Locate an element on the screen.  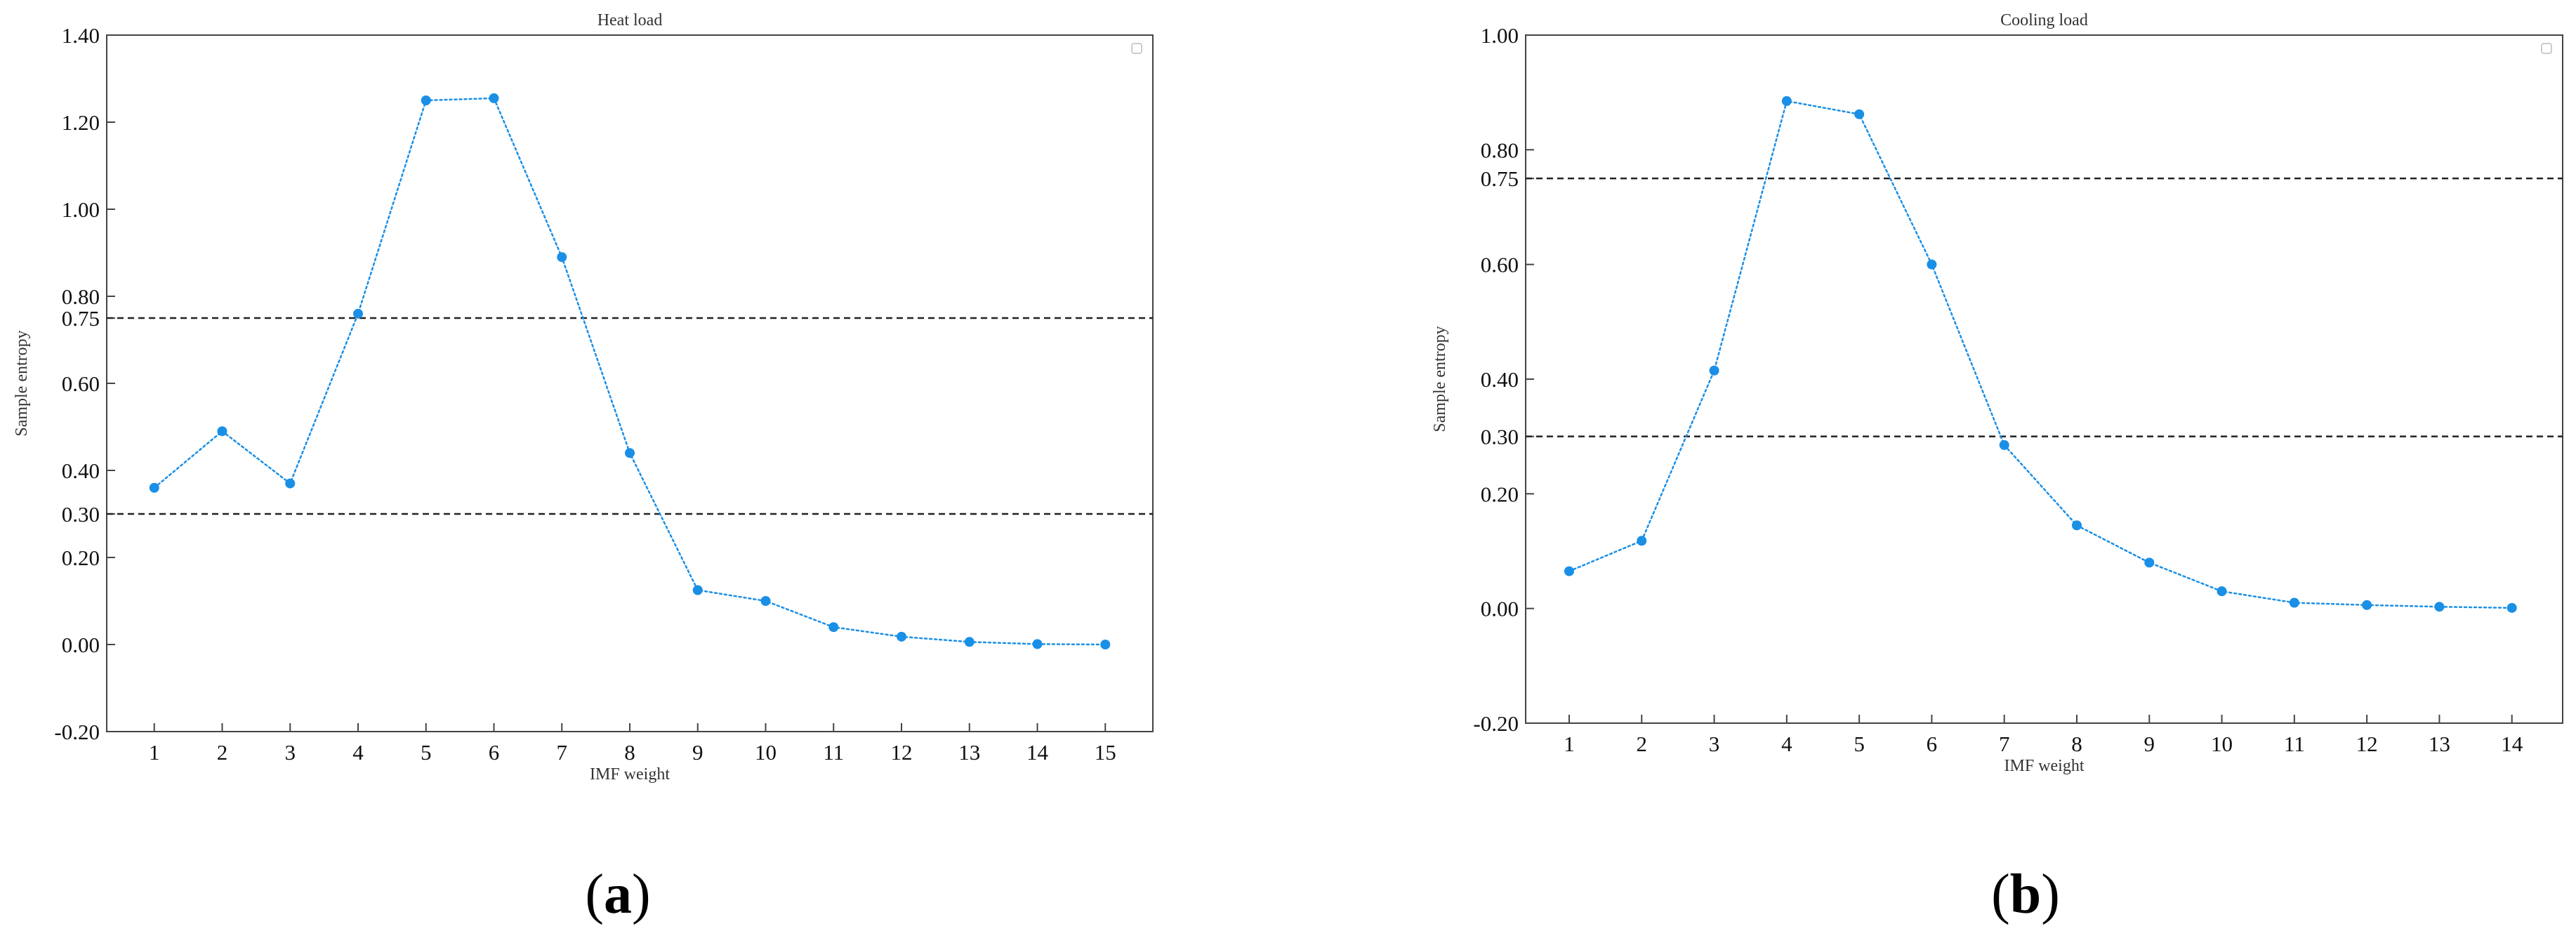
chart-title: Cooling load is located at coordinates (2044, 20).